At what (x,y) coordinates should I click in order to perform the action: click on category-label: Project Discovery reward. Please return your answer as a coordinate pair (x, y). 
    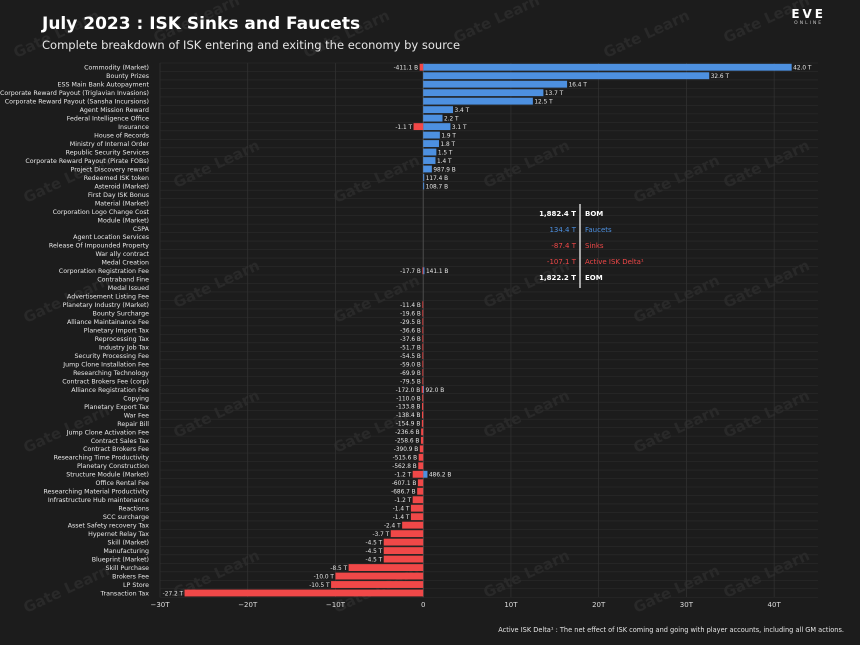
    Looking at the image, I should click on (110, 169).